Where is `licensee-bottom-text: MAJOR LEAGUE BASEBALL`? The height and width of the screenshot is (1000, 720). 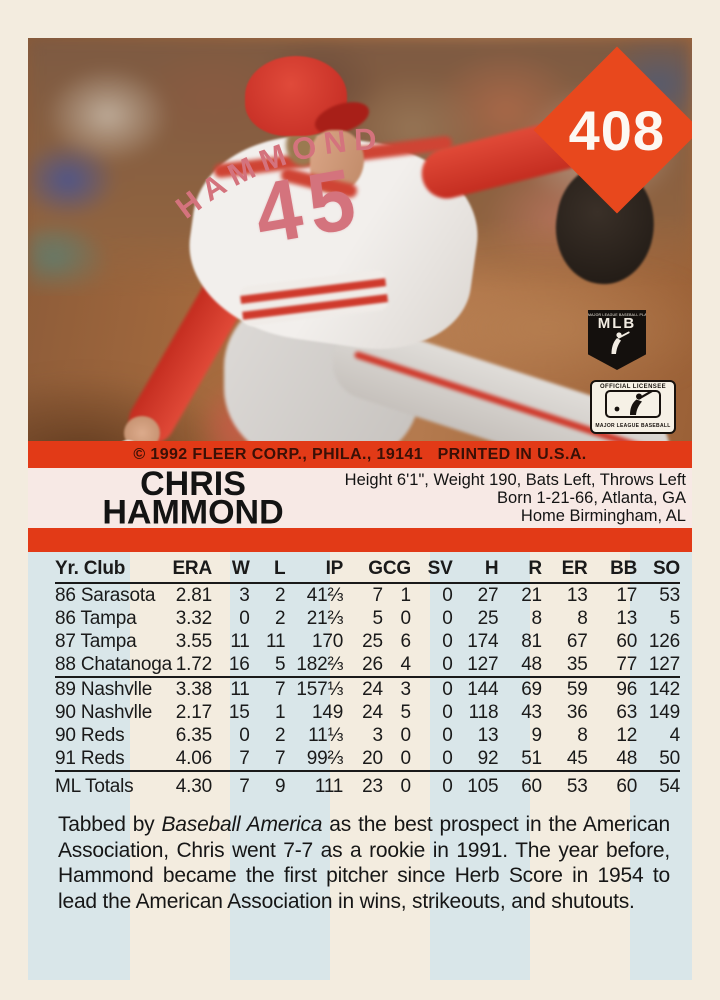 licensee-bottom-text: MAJOR LEAGUE BASEBALL is located at coordinates (633, 426).